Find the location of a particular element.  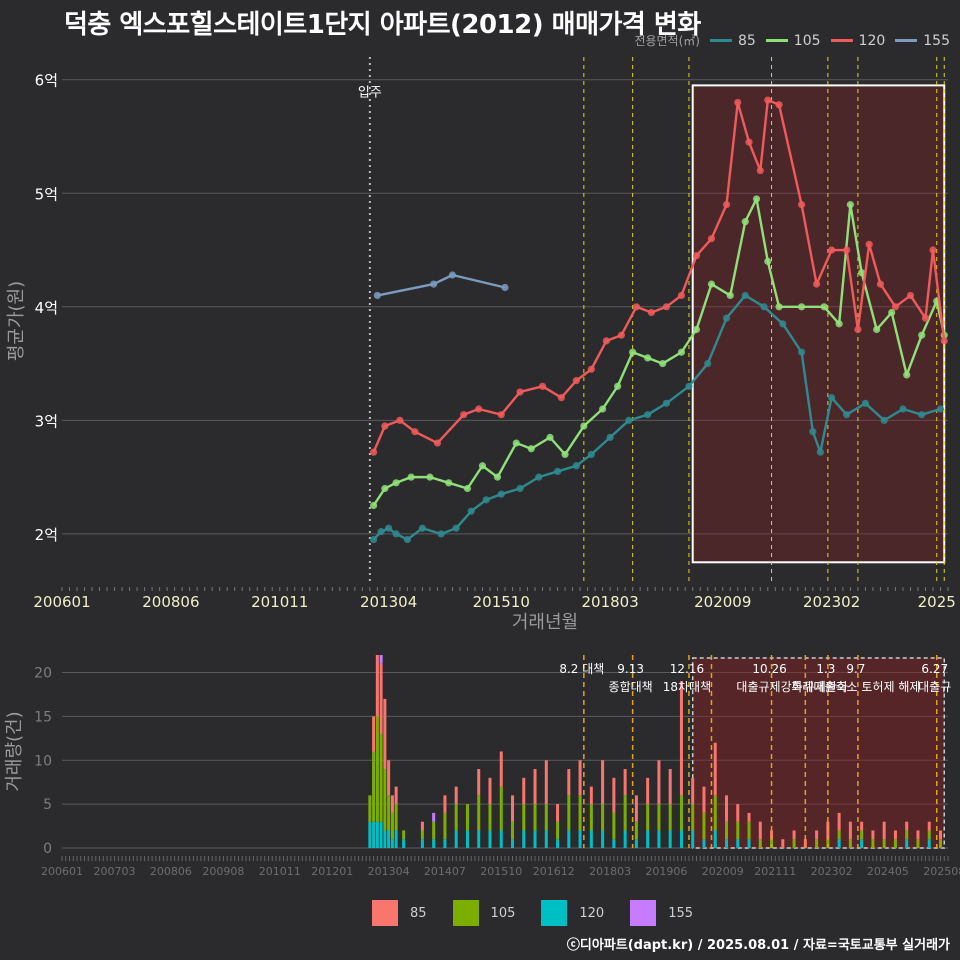

volume-xtick-label: 200601 is located at coordinates (62, 871).